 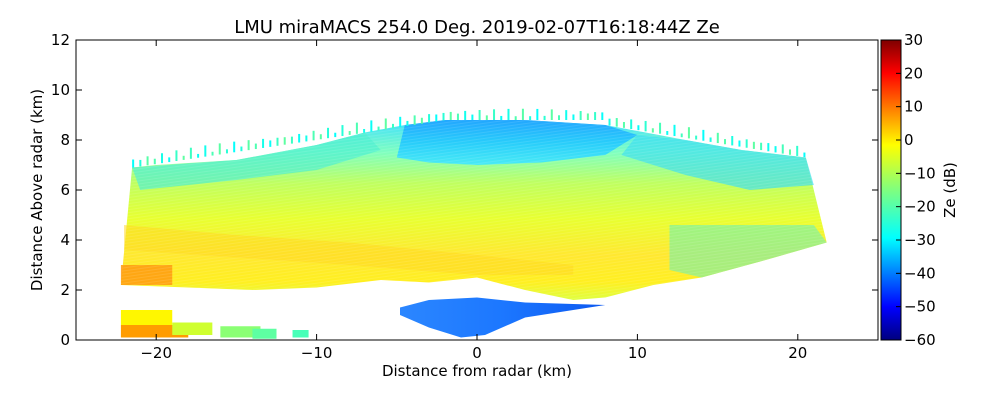 I want to click on y-tick-label: 10, so click(x=60, y=90).